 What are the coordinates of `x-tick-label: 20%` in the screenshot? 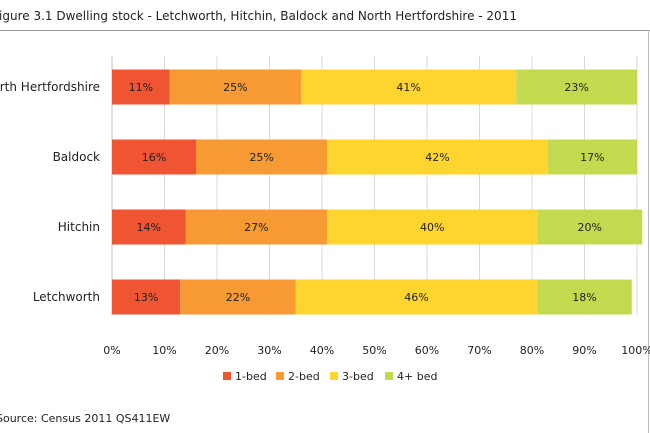 It's located at (217, 350).